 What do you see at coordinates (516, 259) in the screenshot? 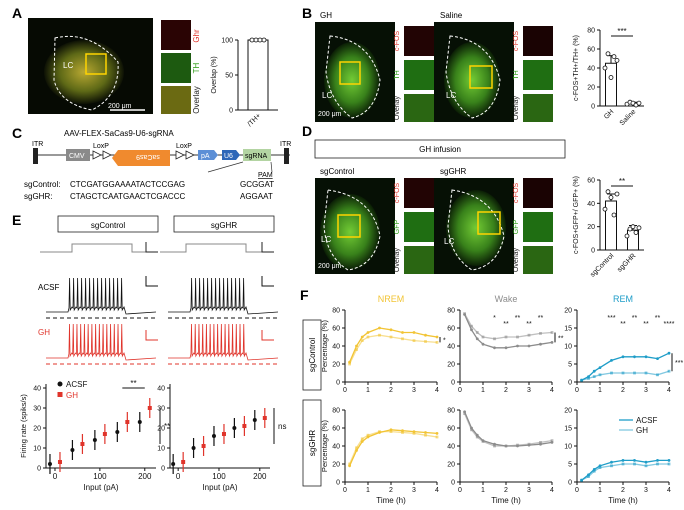
I see `channel-label-overlay-d2: Overlay` at bounding box center [516, 259].